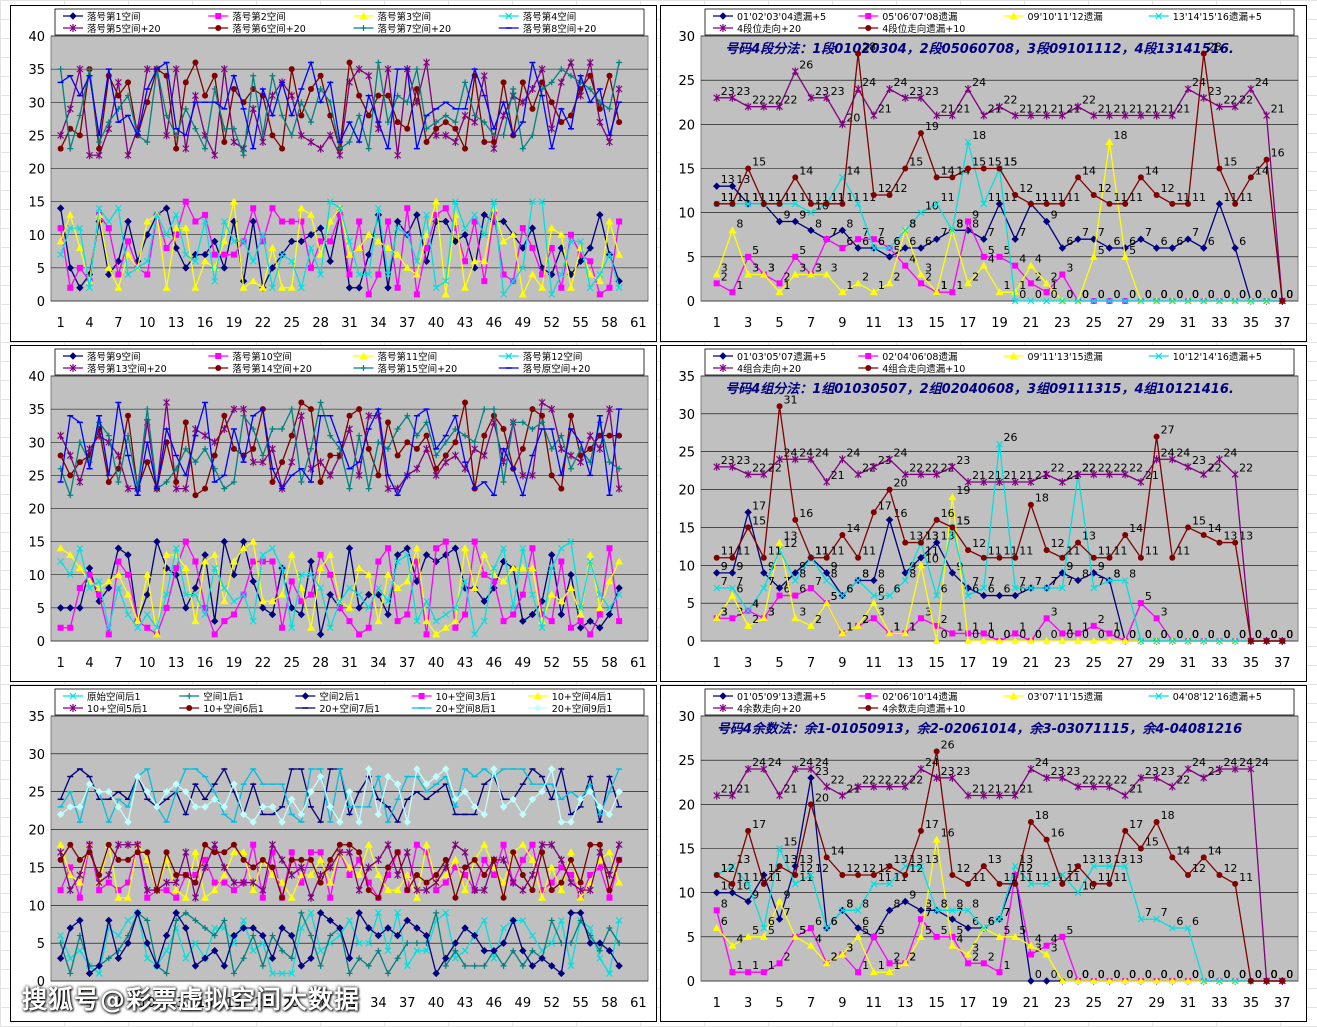 The height and width of the screenshot is (1027, 1317). I want to click on legend-label-6: 落号第7空间+20, so click(415, 29).